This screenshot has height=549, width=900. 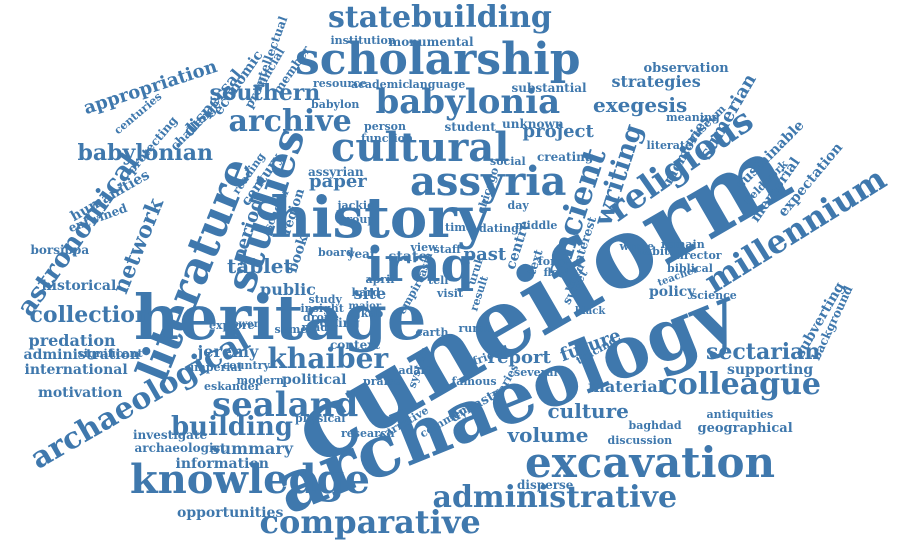 What do you see at coordinates (420, 265) in the screenshot?
I see `word-iraq: iraq` at bounding box center [420, 265].